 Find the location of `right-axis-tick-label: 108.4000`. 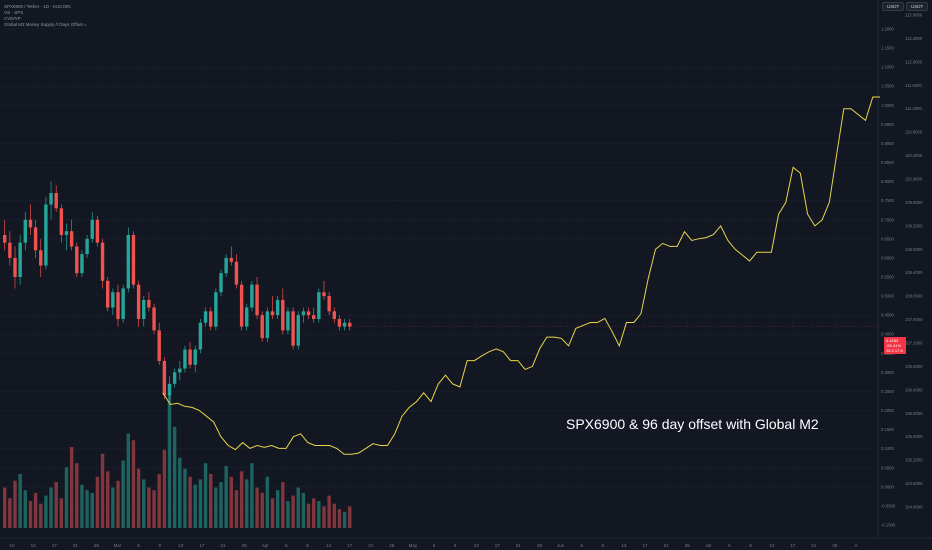

right-axis-tick-label: 108.4000 is located at coordinates (914, 272).